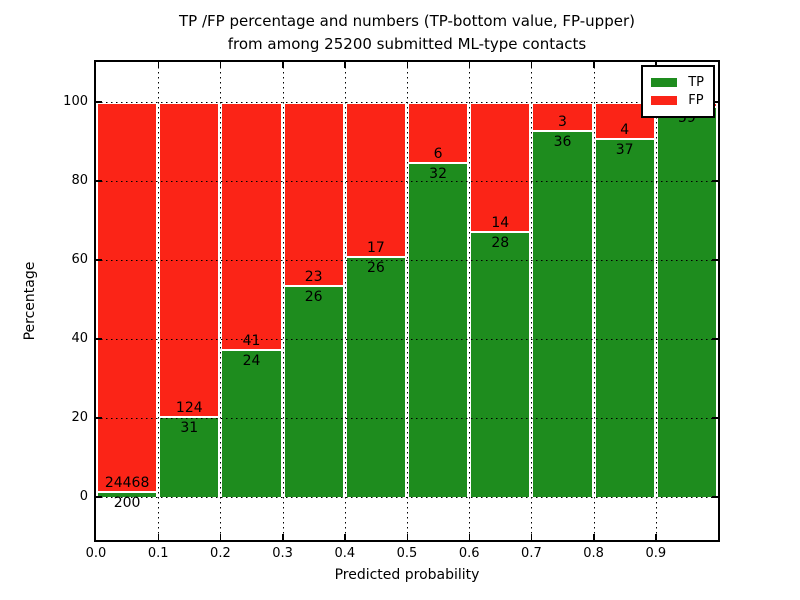 The width and height of the screenshot is (800, 600). I want to click on x-tick-label: 0.5, so click(407, 553).